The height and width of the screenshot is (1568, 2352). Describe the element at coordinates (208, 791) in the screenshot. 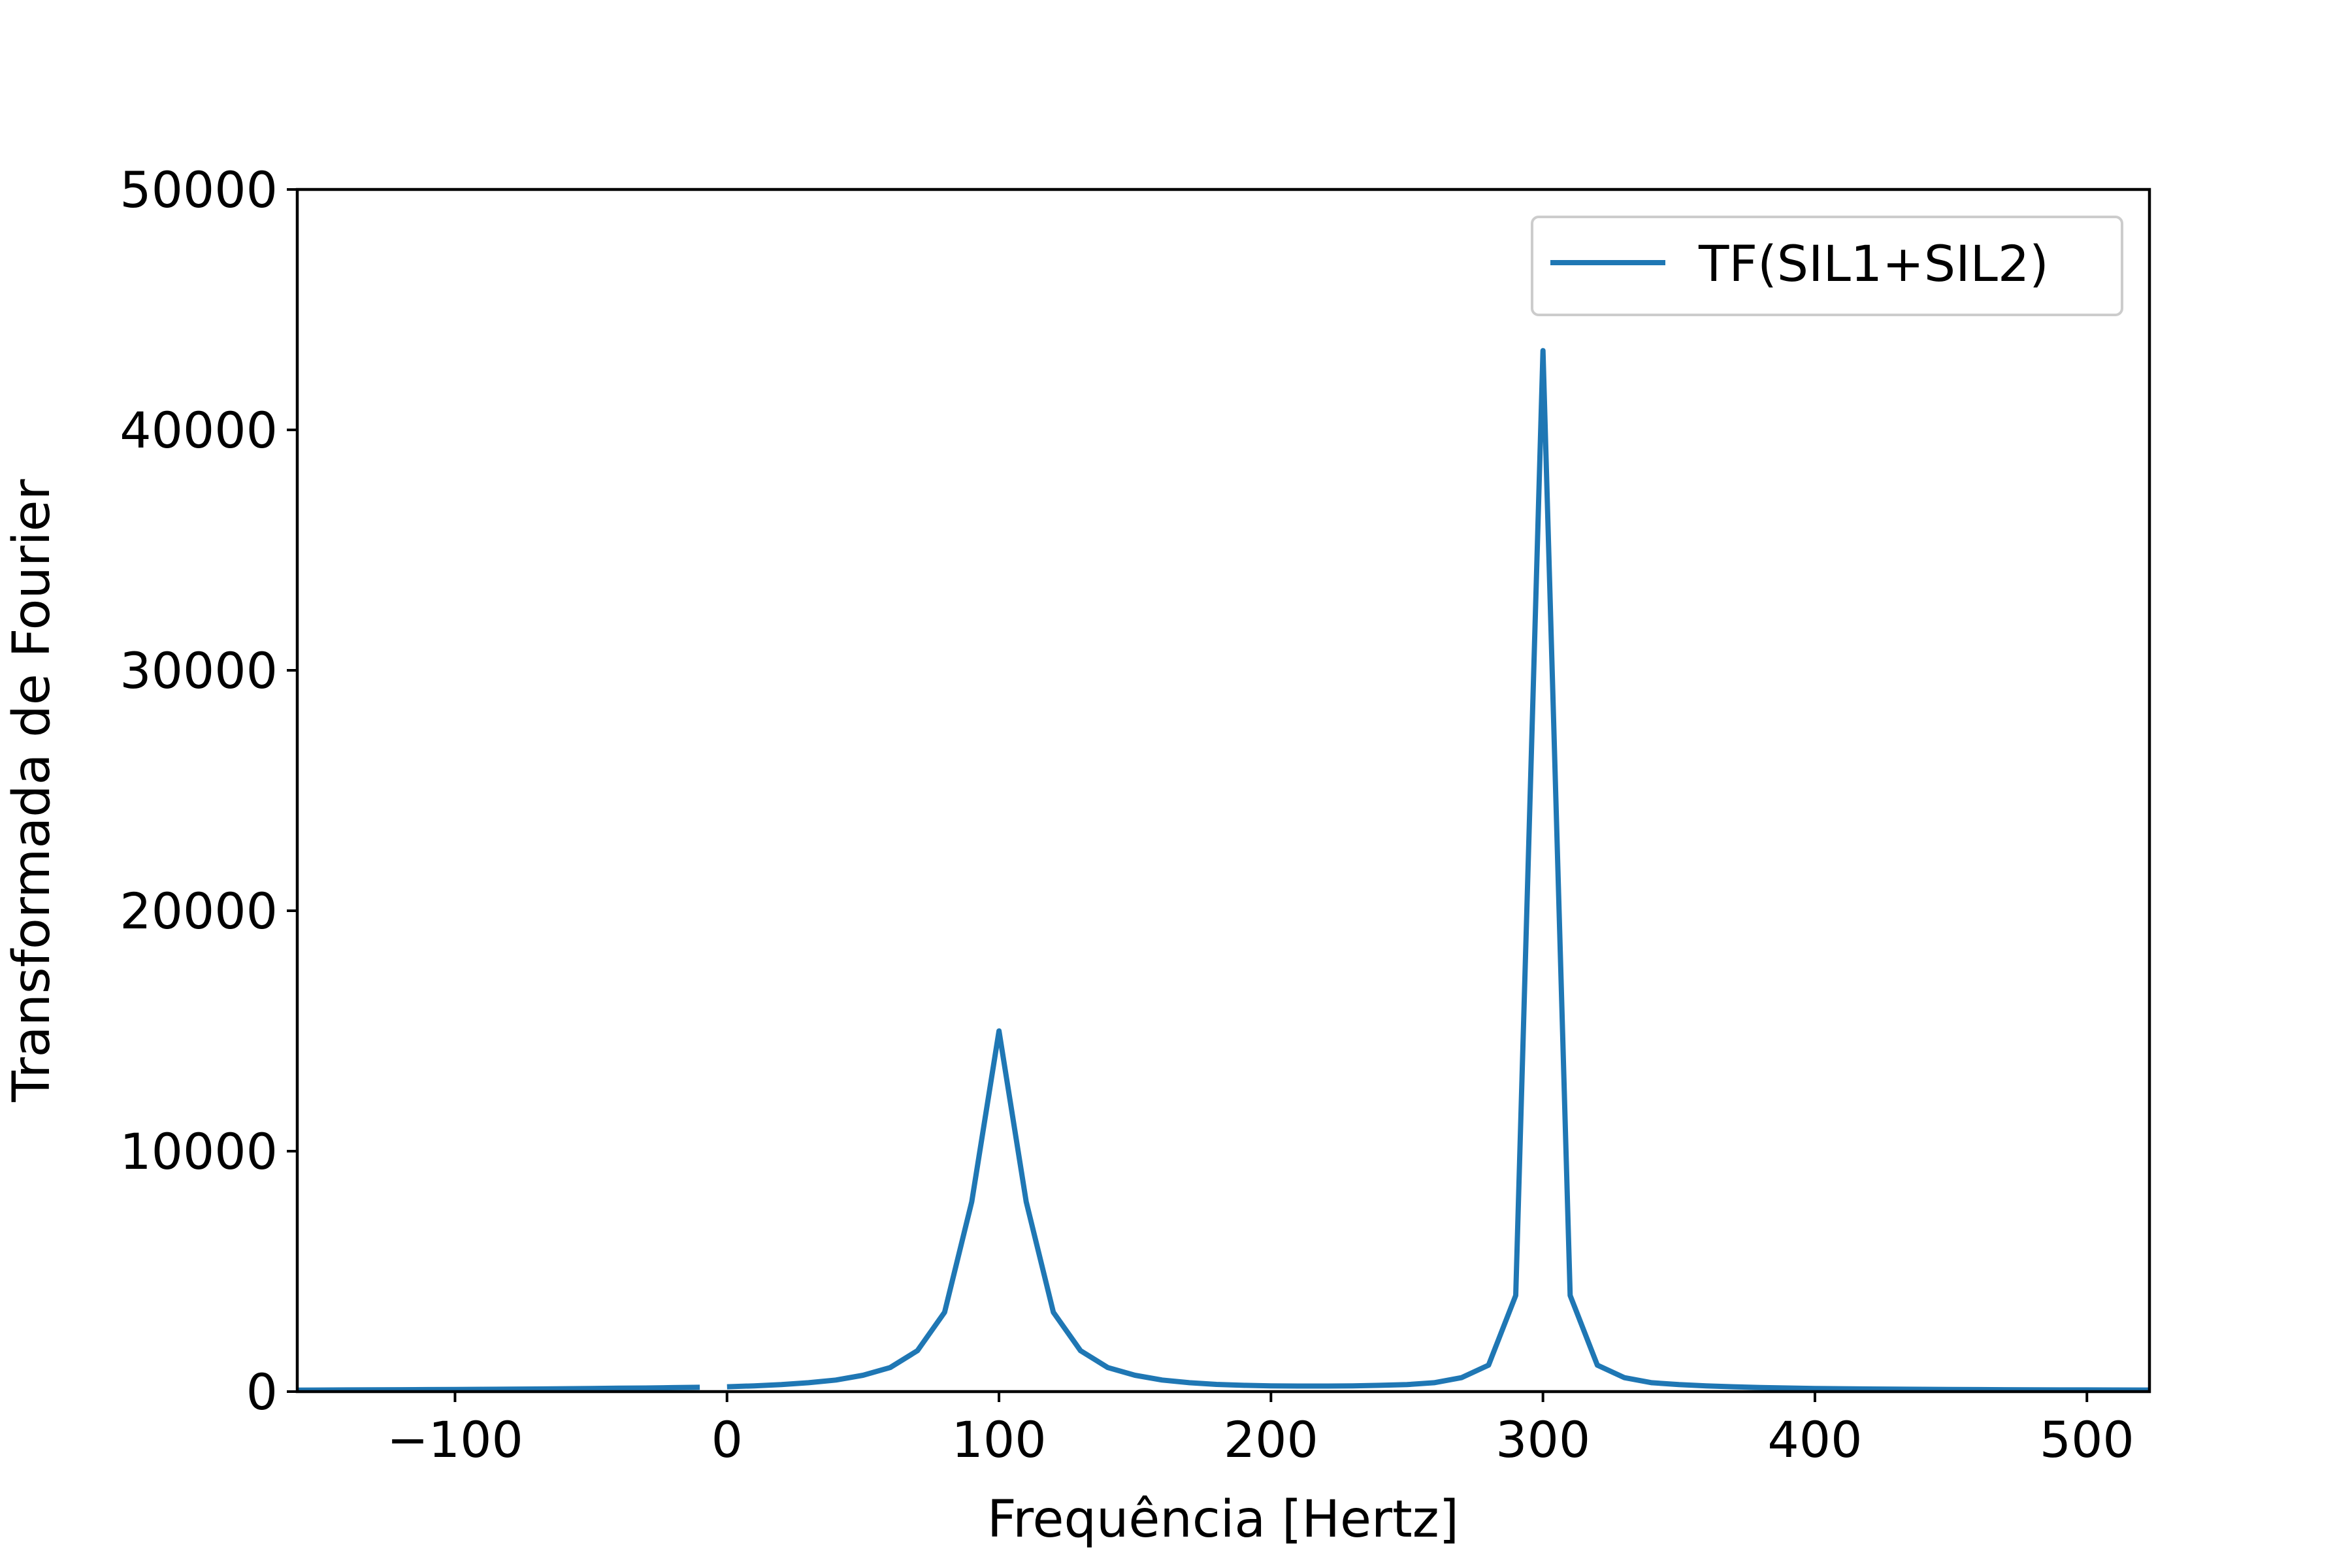

I see `y-axis-ticks: 0 10000 20000 30000 40000 50000` at that location.